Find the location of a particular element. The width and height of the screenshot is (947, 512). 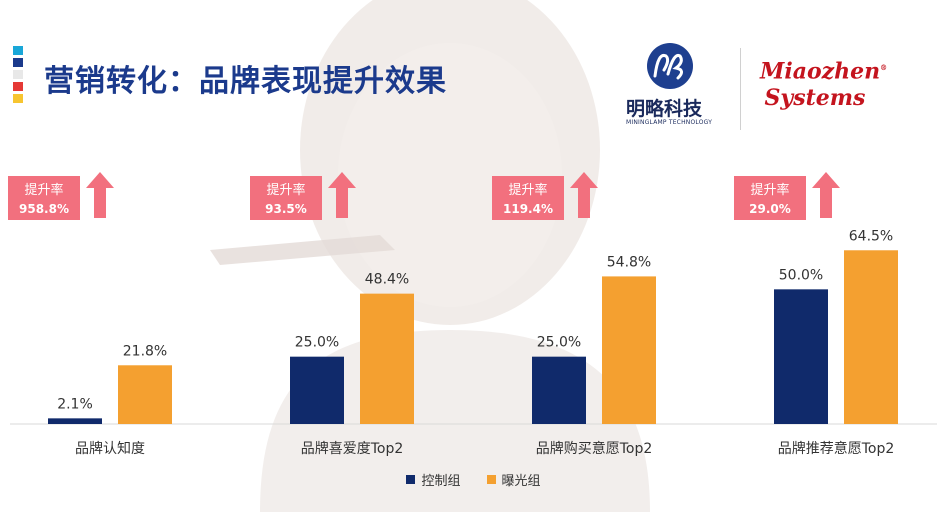

uplift-label-3: 提升率 is located at coordinates (769, 190).